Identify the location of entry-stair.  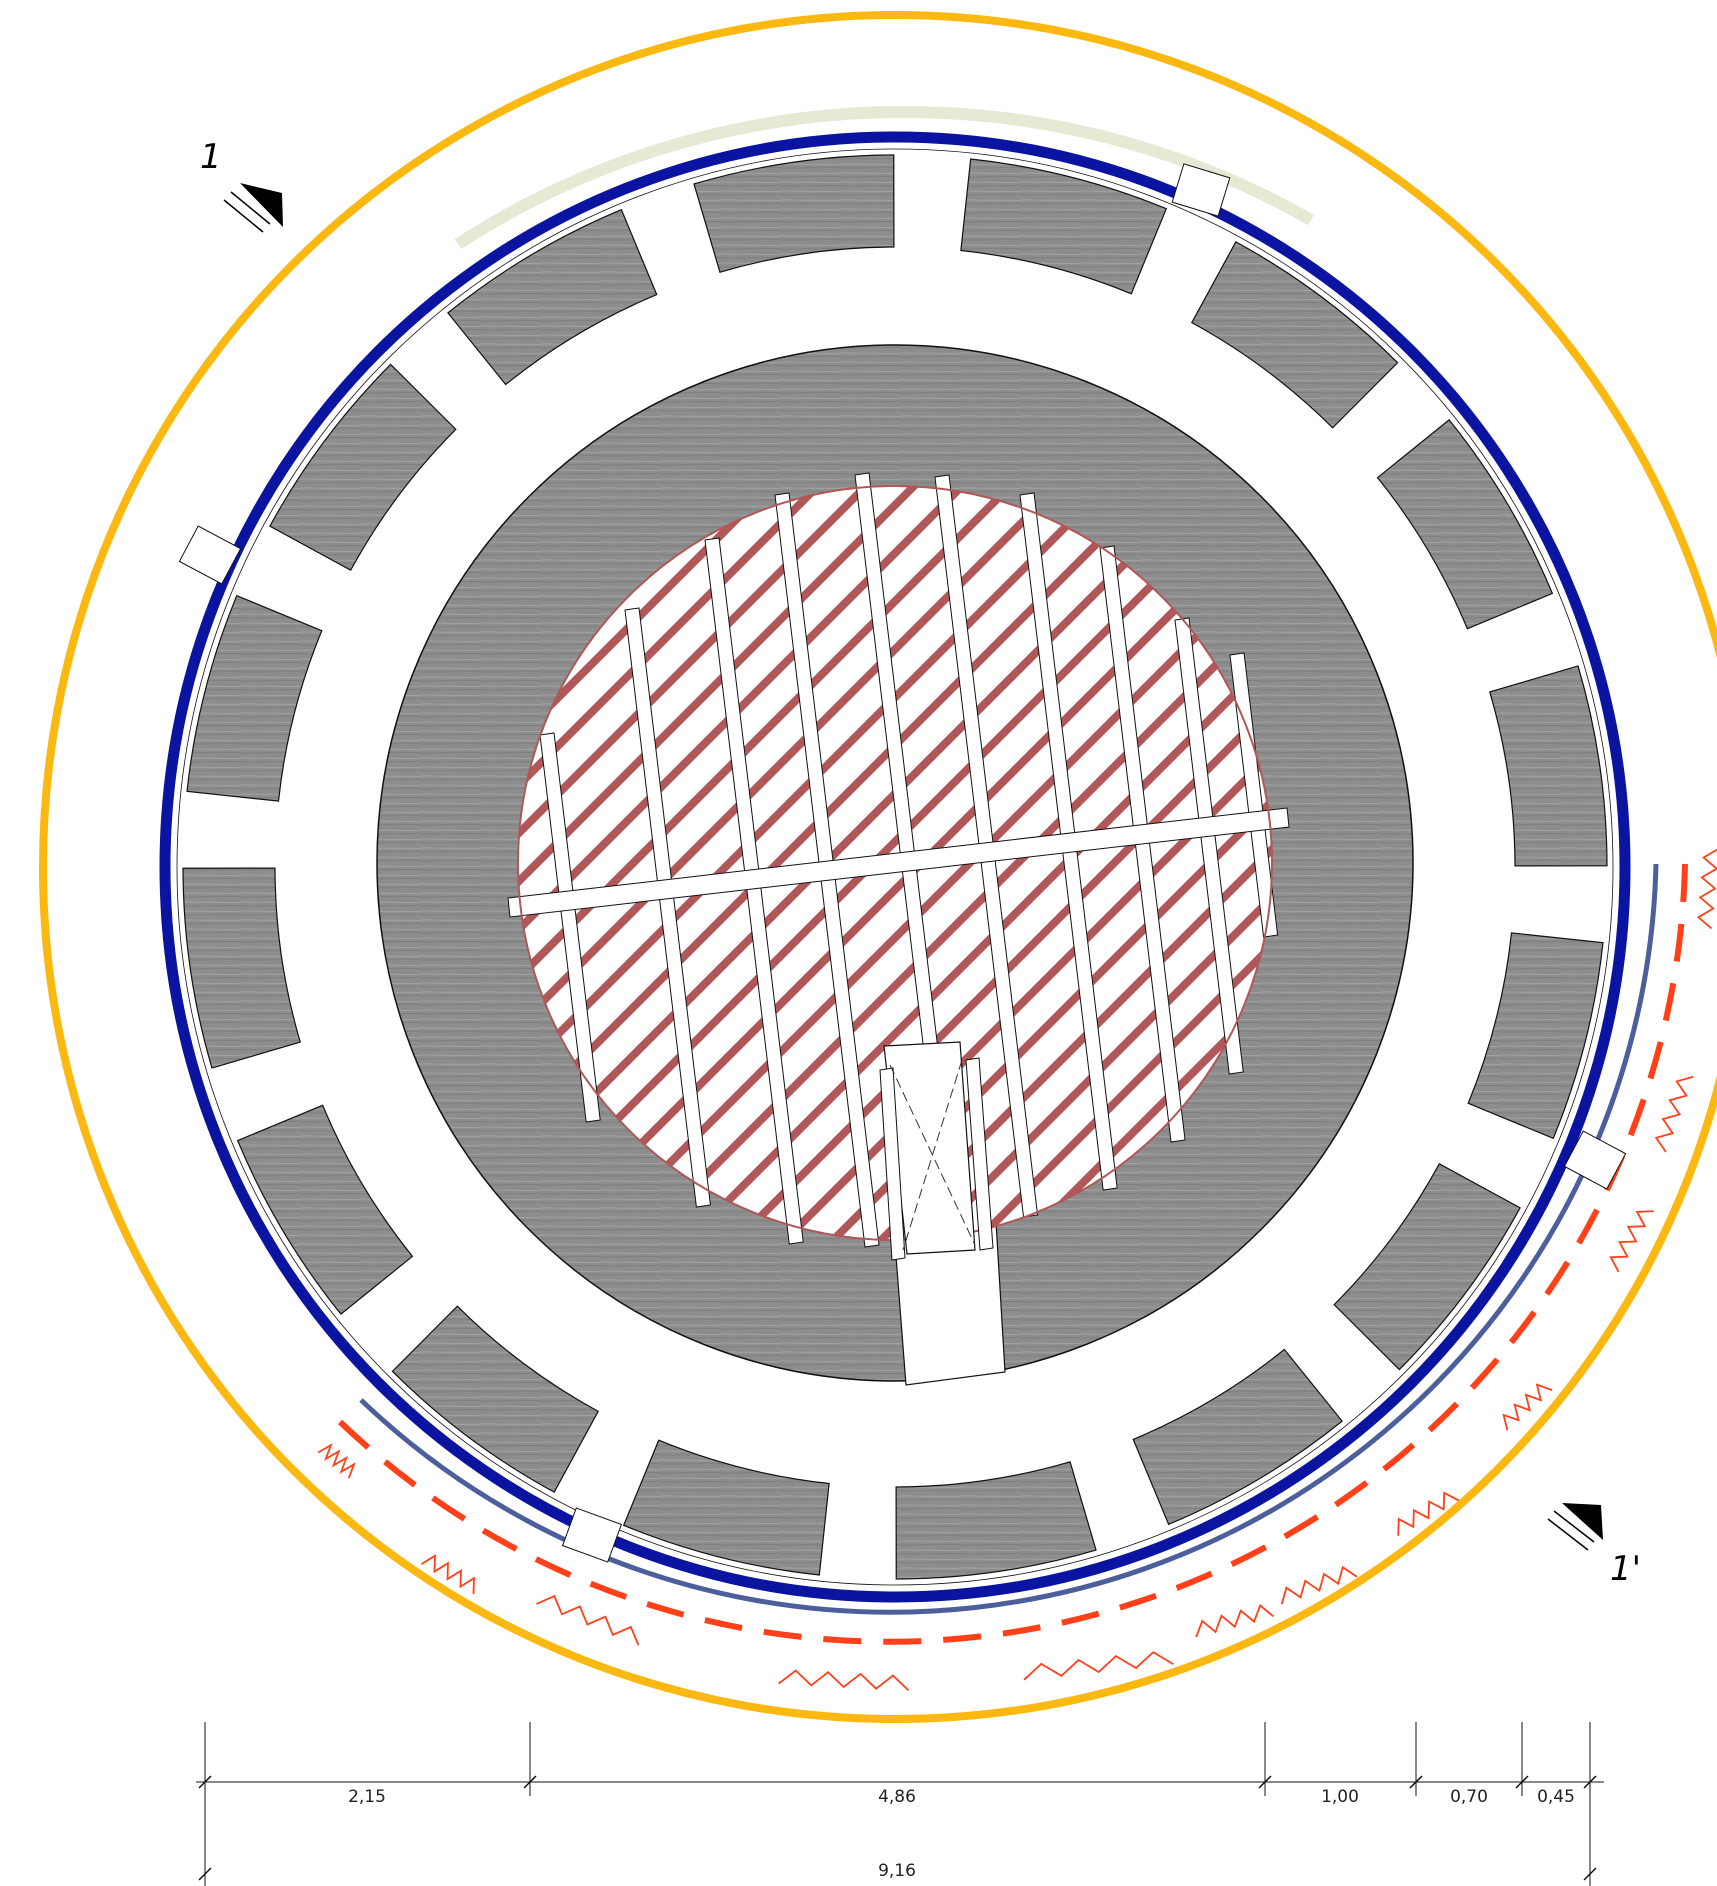
(936, 1151).